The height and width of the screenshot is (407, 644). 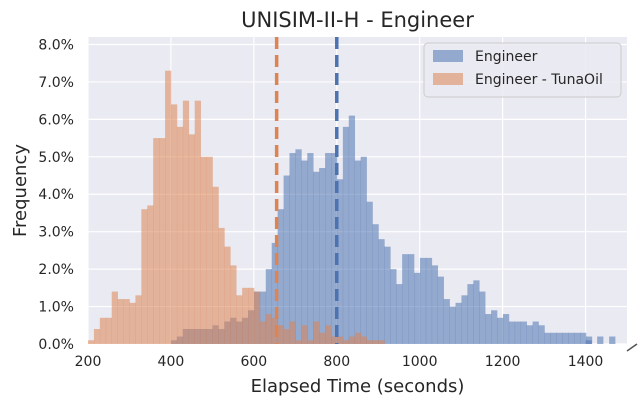 What do you see at coordinates (357, 20) in the screenshot?
I see `chart-title: UNISIM-II-H - Engineer` at bounding box center [357, 20].